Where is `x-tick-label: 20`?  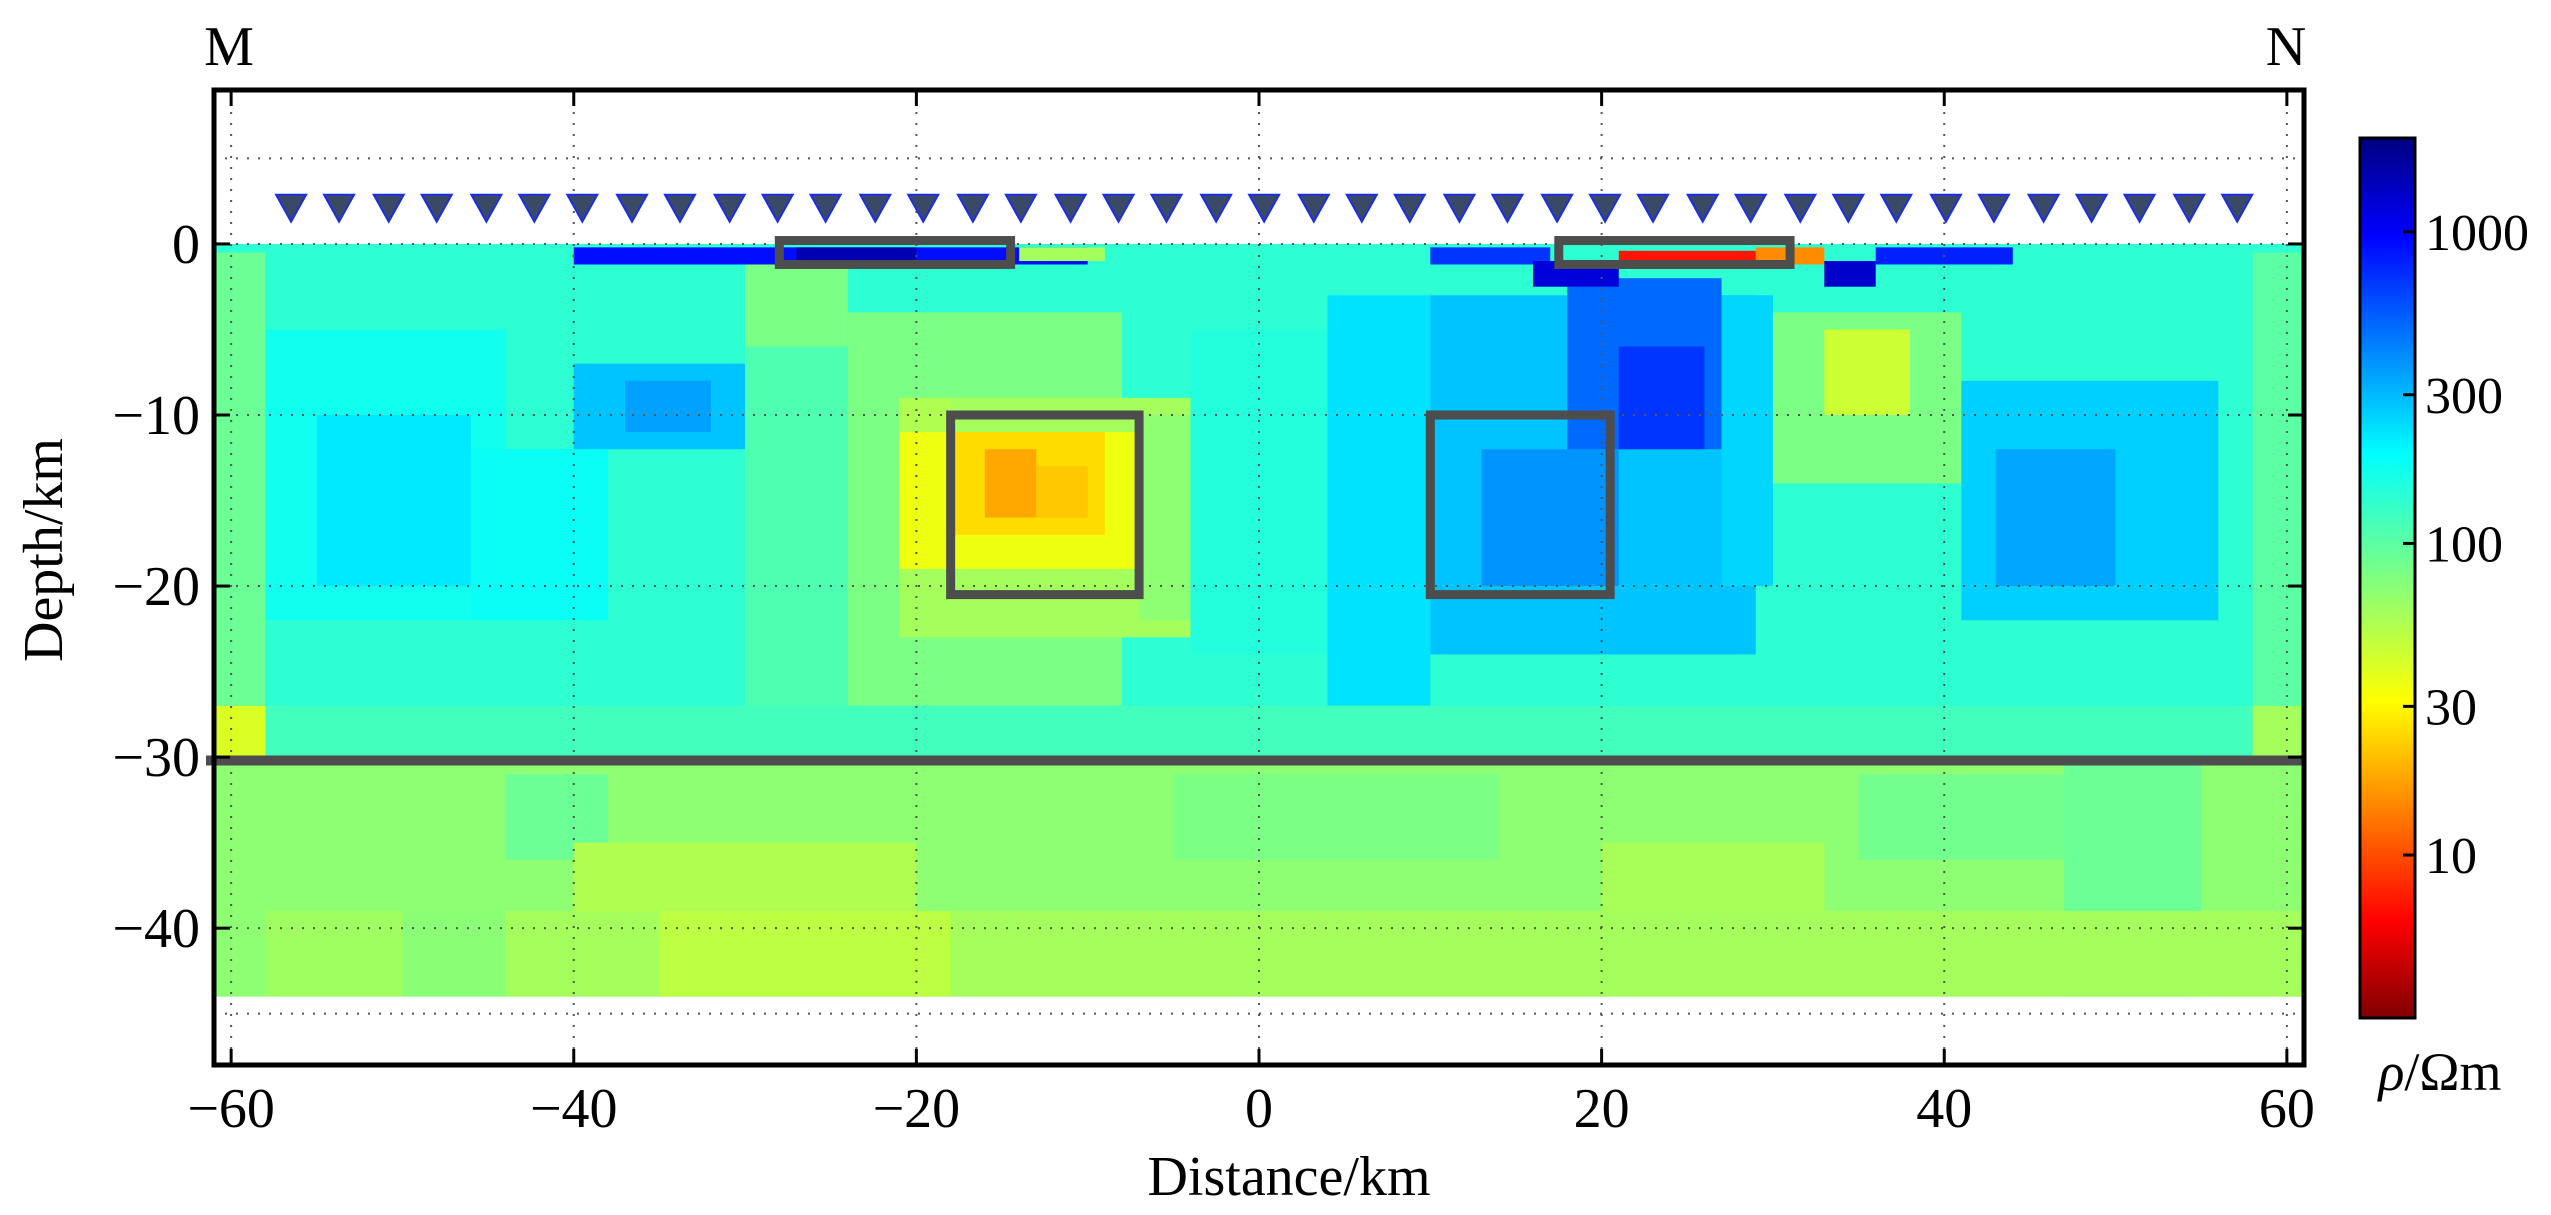
x-tick-label: 20 is located at coordinates (1602, 1109).